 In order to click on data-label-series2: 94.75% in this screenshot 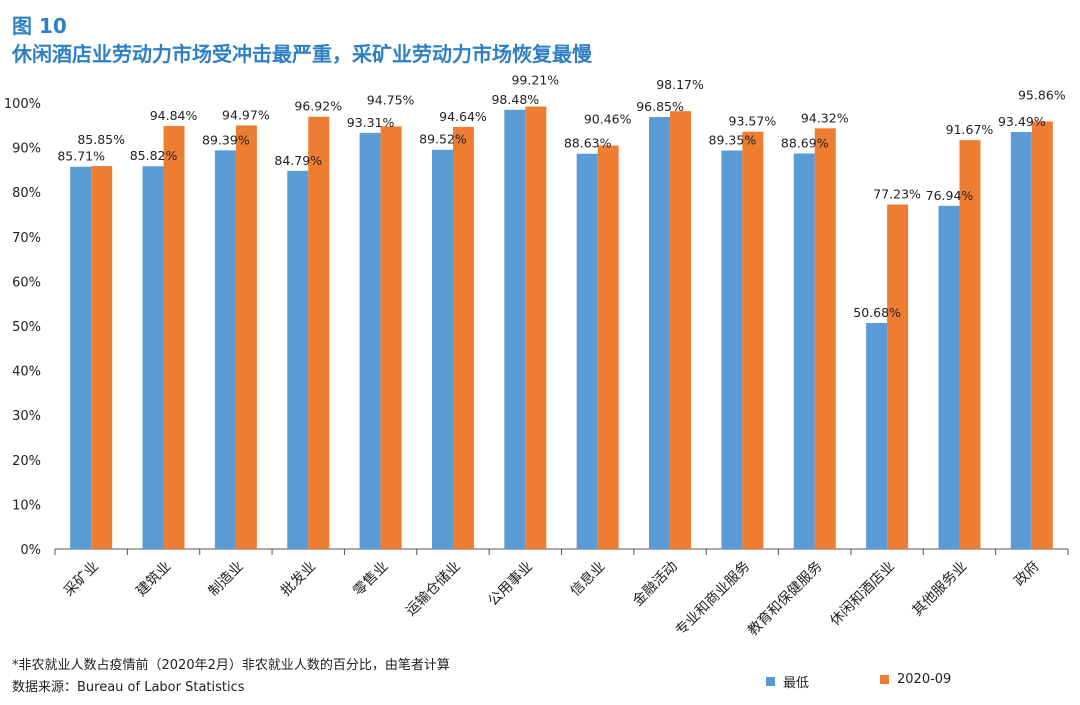, I will do `click(391, 99)`.